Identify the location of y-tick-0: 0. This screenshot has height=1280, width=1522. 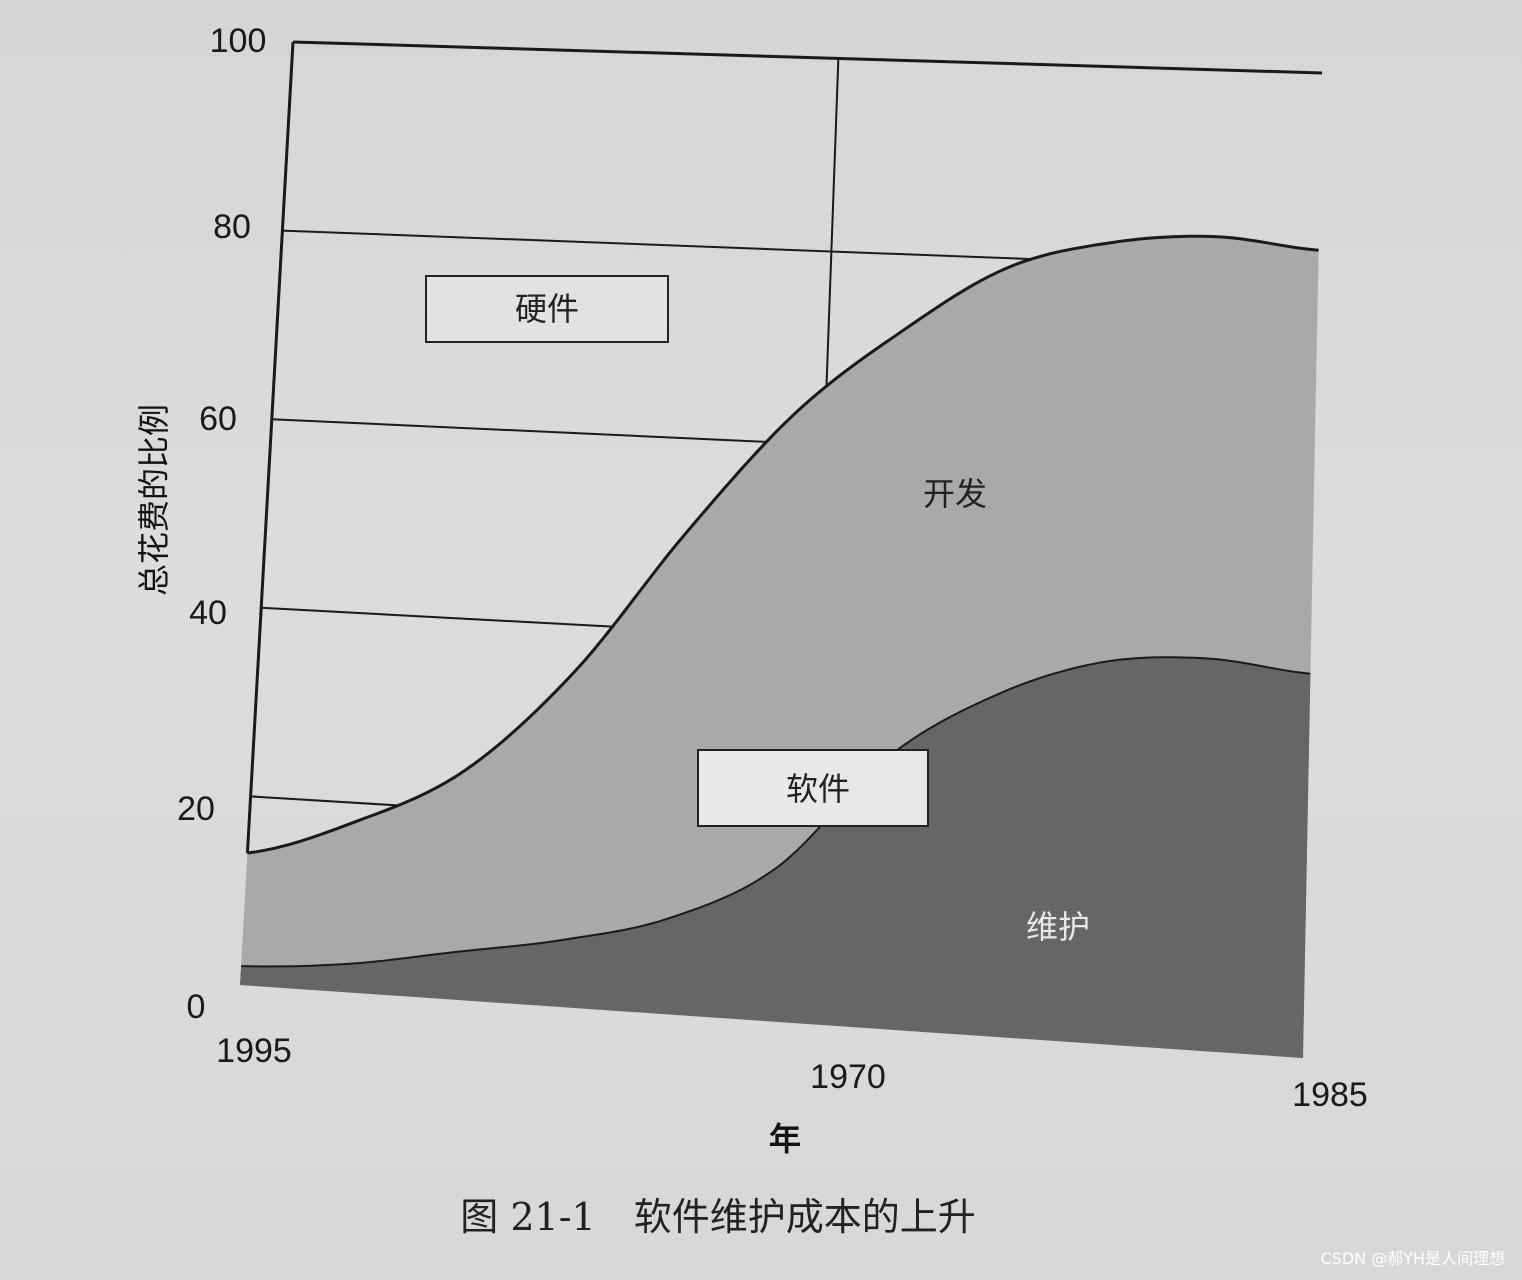
(196, 1007).